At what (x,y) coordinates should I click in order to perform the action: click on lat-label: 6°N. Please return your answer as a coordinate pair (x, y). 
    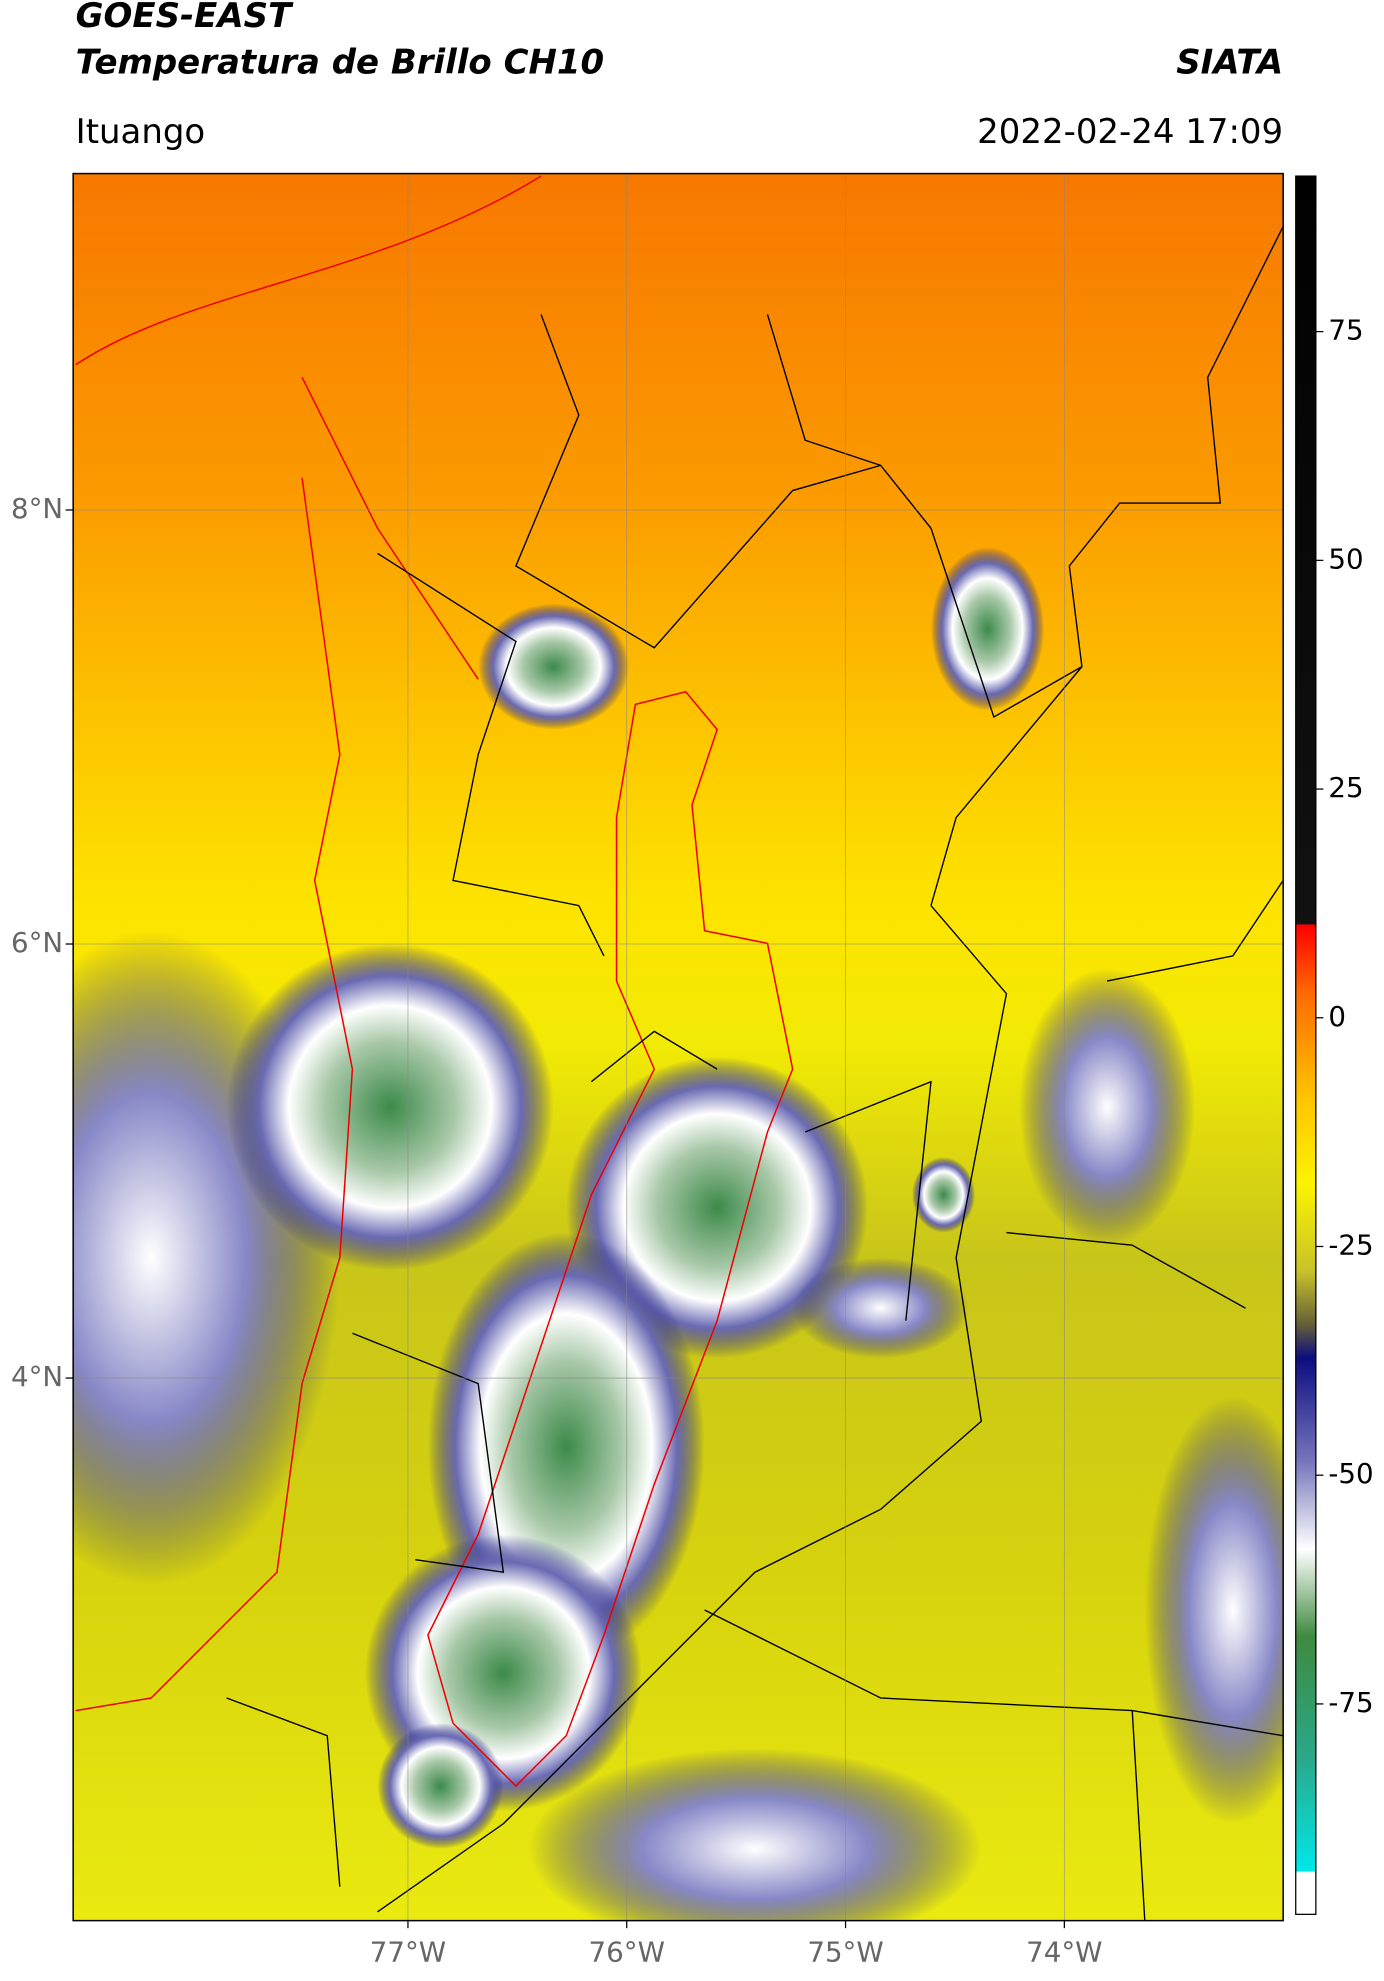
    Looking at the image, I should click on (37, 942).